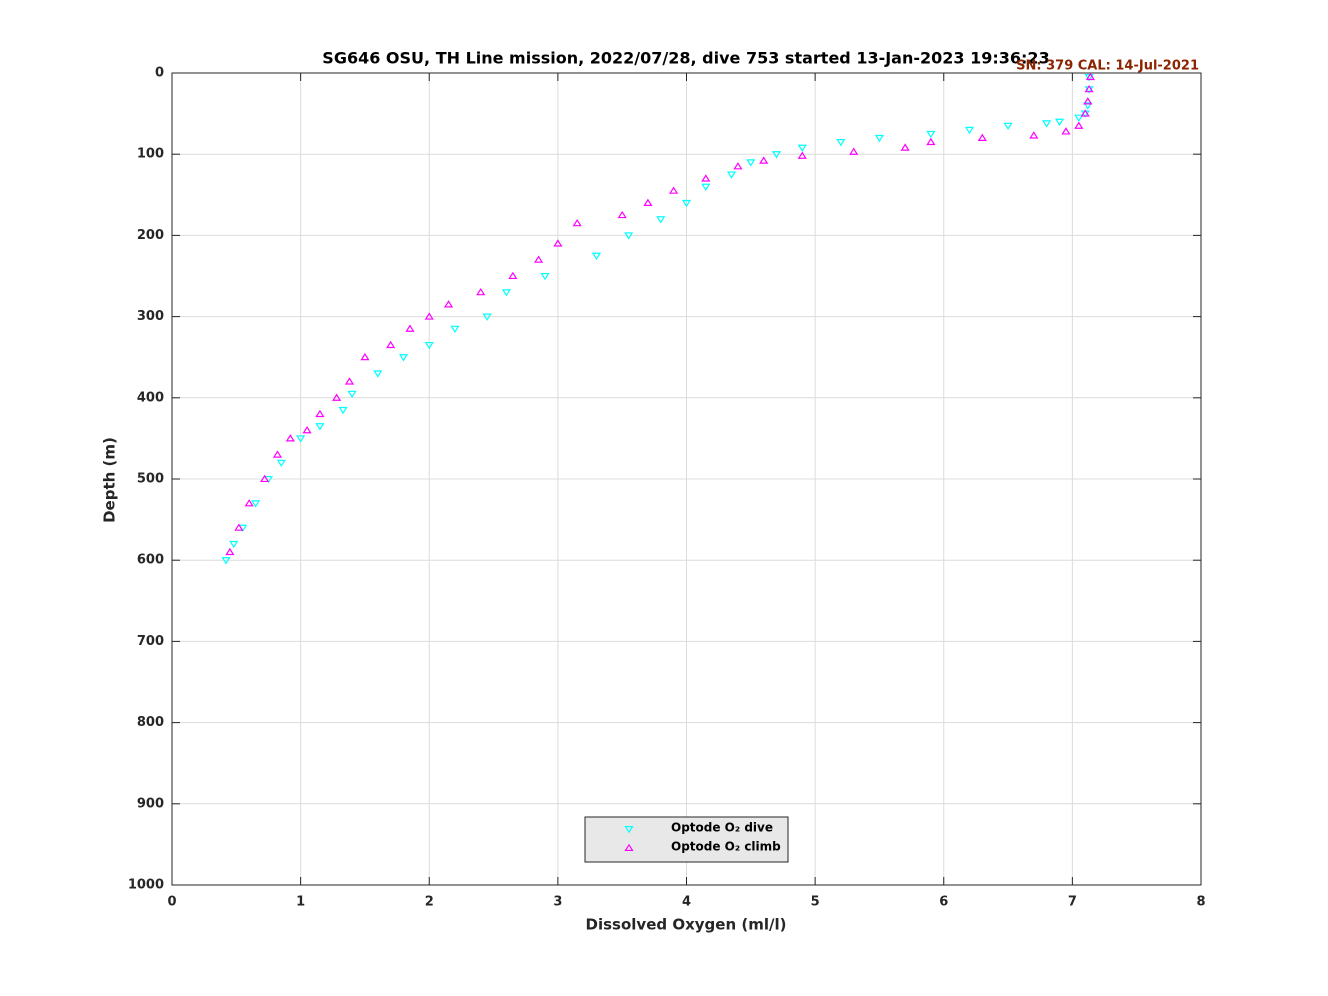  I want to click on x-tick-label: 7, so click(1072, 902).